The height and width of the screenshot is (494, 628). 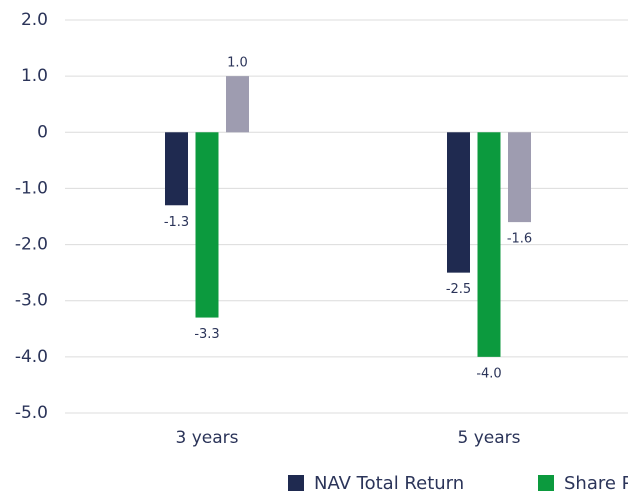 I want to click on y-tick-label: -3.0, so click(x=31, y=301).